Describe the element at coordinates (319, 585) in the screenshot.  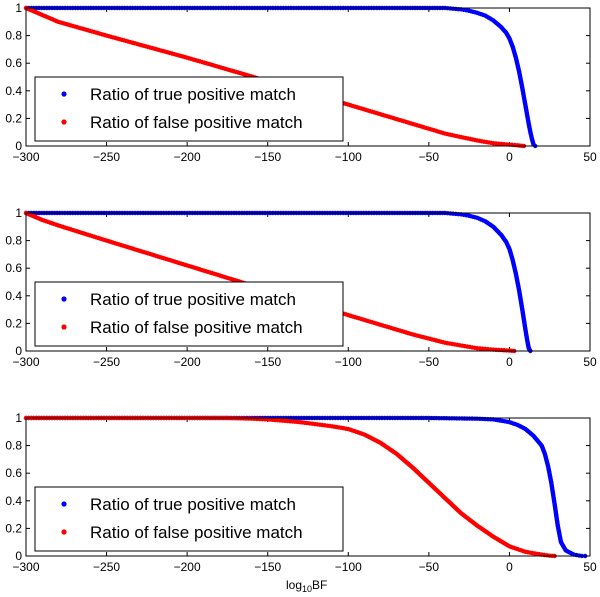
I see `x-axis-label-suffix: BF` at that location.